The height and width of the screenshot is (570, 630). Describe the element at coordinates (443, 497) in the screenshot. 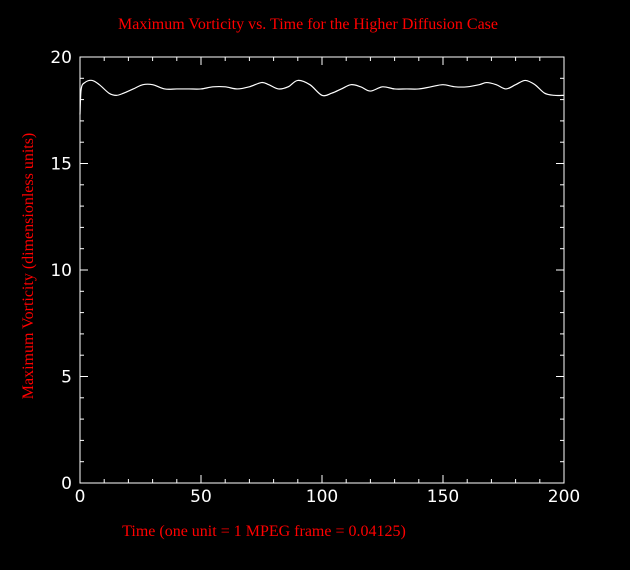

I see `x-tick-label: 150` at that location.